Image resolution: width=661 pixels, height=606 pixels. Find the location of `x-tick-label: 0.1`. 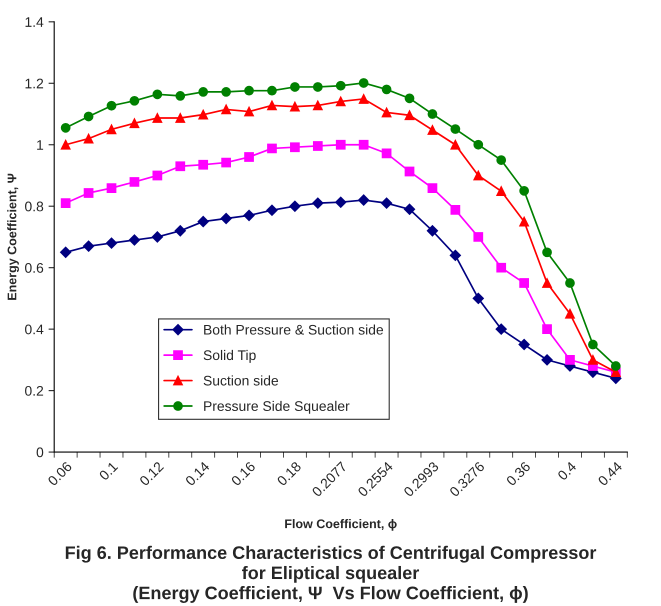

x-tick-label: 0.1 is located at coordinates (108, 471).